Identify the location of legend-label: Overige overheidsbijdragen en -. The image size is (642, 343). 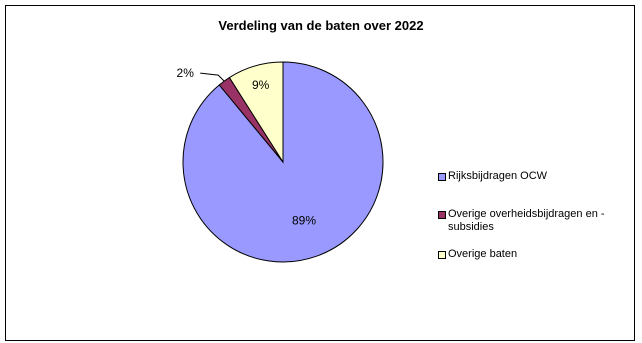
(526, 214).